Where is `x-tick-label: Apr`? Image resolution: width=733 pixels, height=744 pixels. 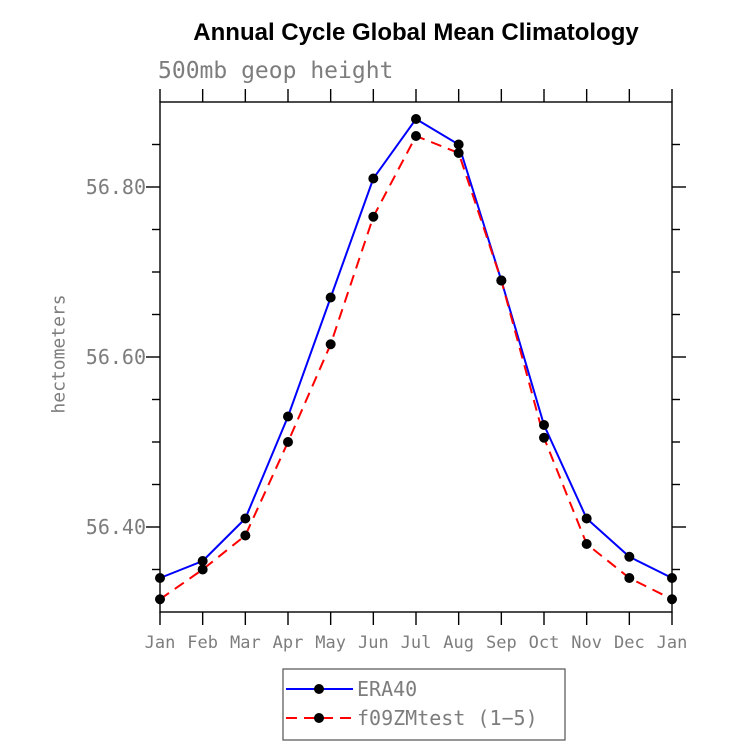
x-tick-label: Apr is located at coordinates (288, 643).